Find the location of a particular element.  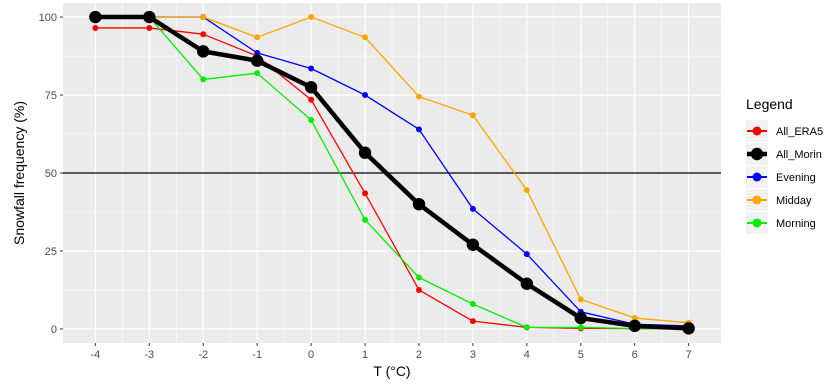

x-tick-label: 0 is located at coordinates (311, 355).